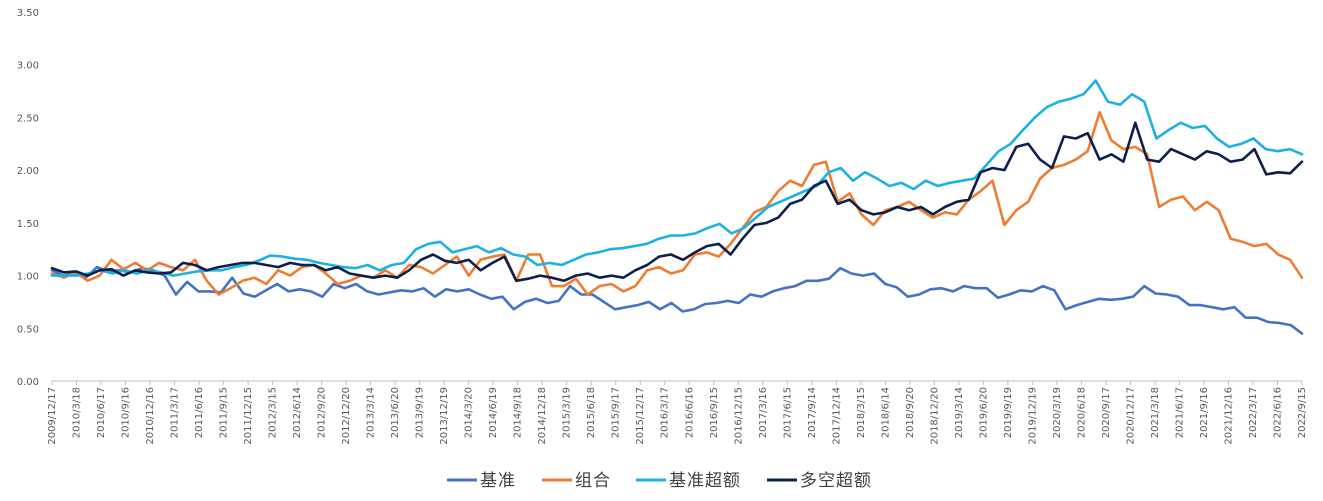  What do you see at coordinates (28, 13) in the screenshot?
I see `y-tick-label: 3.50` at bounding box center [28, 13].